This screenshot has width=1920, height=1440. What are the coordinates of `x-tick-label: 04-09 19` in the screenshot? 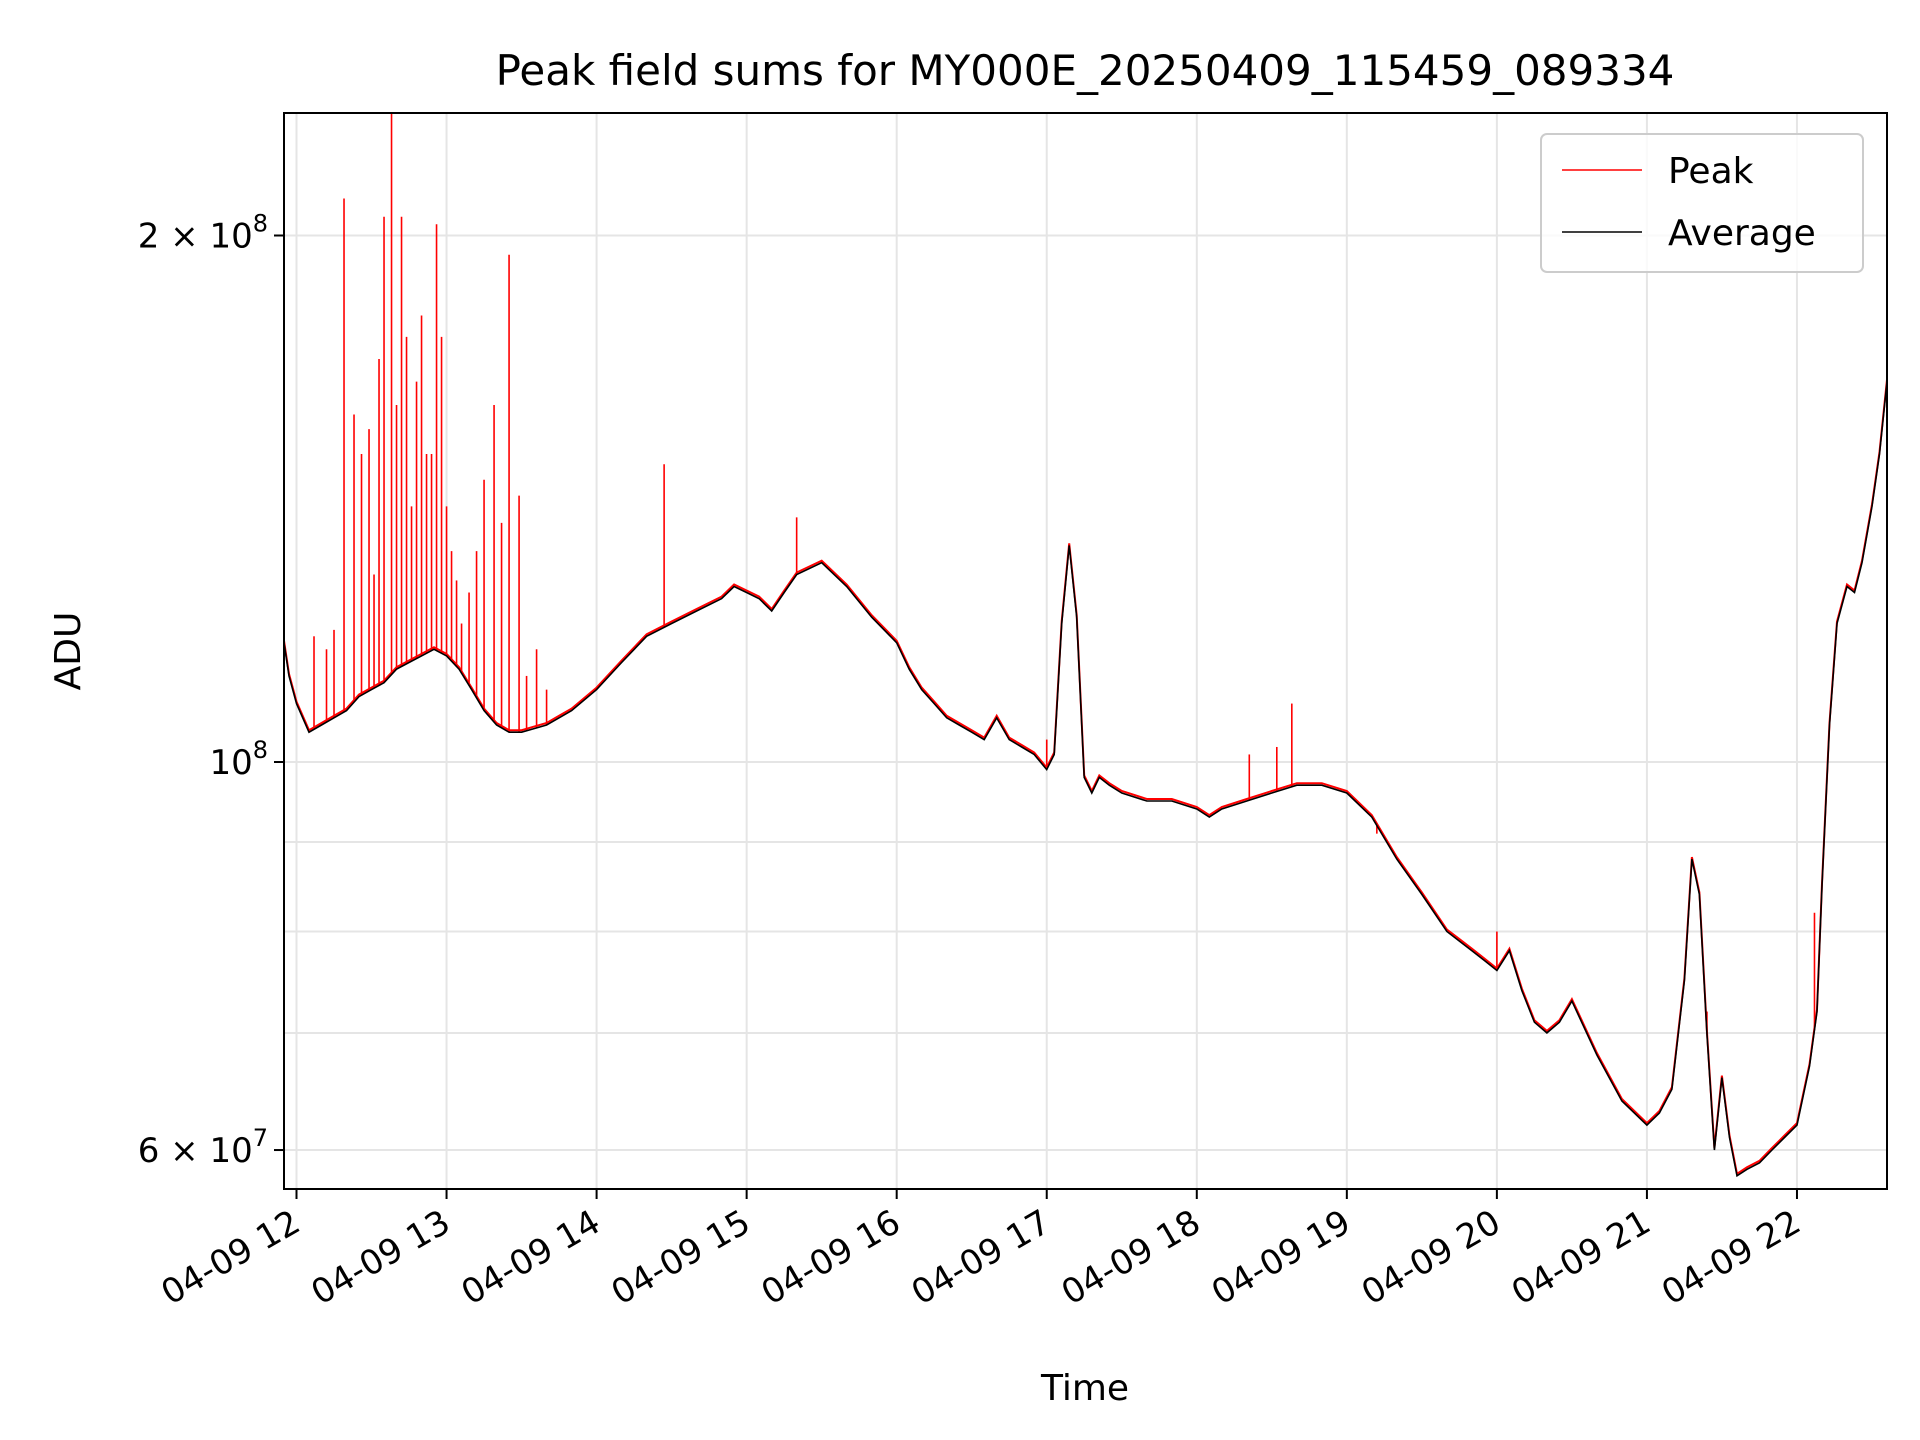 It's located at (1281, 1257).